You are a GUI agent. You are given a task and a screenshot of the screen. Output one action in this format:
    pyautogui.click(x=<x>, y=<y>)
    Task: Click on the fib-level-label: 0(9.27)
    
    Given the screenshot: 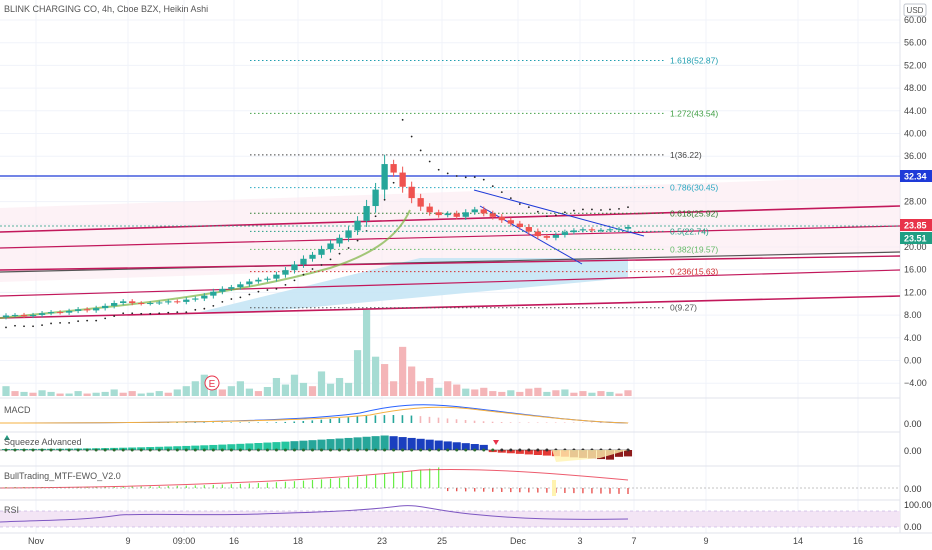 What is the action you would take?
    pyautogui.click(x=683, y=308)
    